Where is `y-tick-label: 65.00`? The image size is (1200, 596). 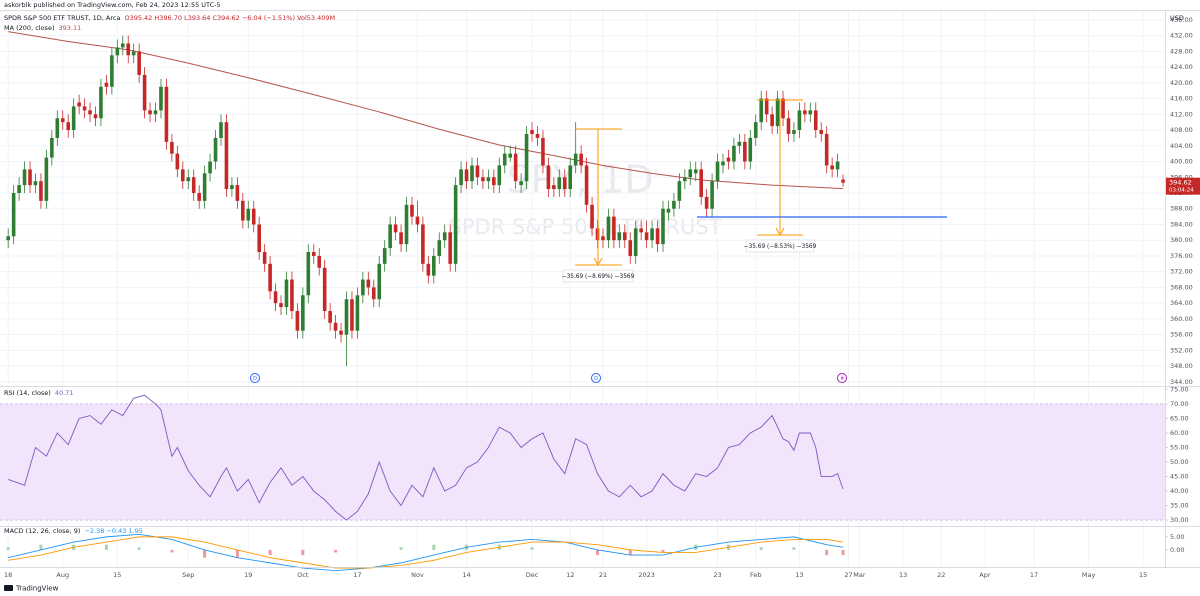 y-tick-label: 65.00 is located at coordinates (1179, 418).